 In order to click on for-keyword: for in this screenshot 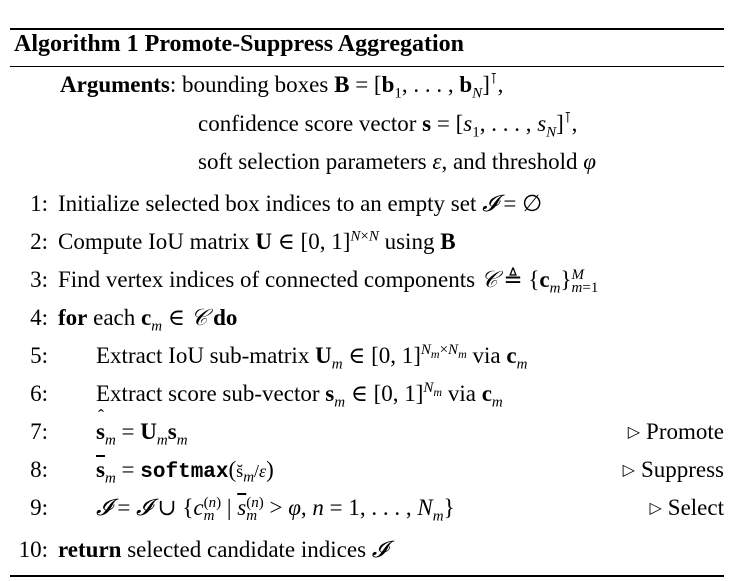, I will do `click(73, 317)`.